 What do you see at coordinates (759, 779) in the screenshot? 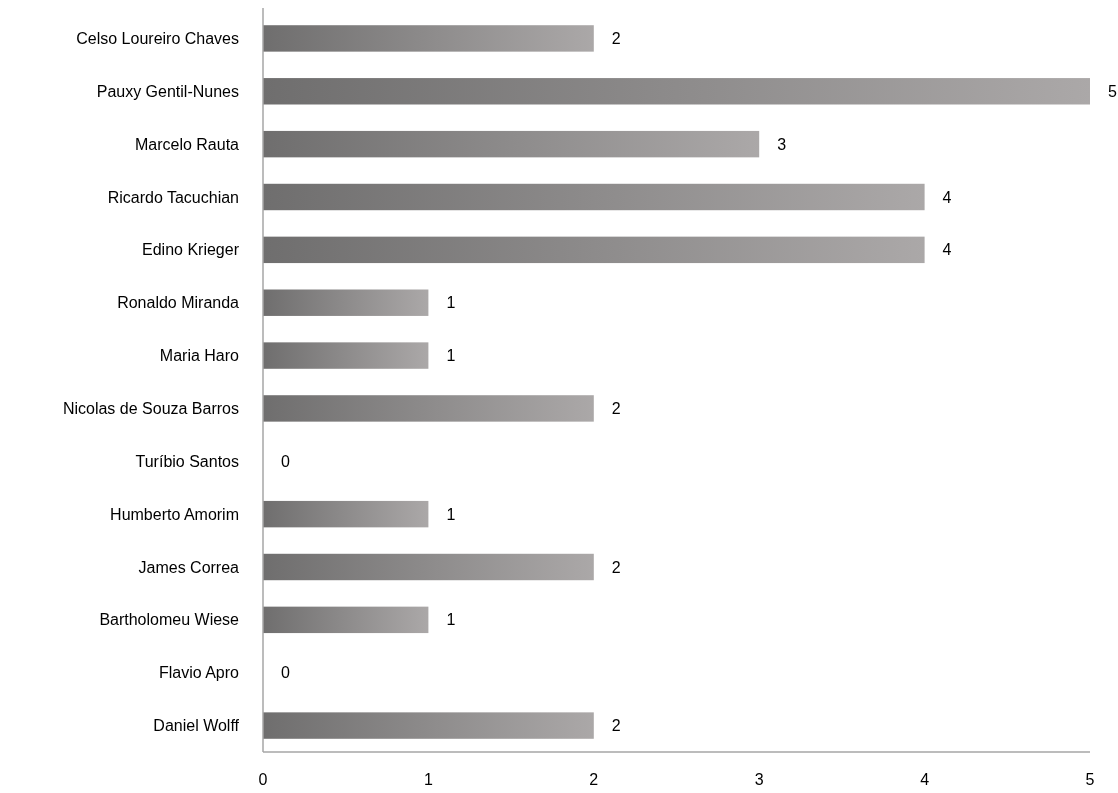
I see `x-tick-label: 3` at bounding box center [759, 779].